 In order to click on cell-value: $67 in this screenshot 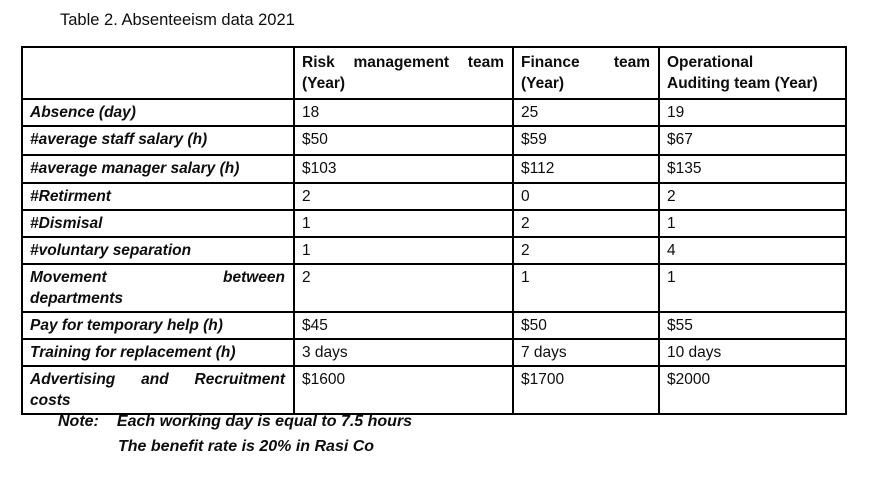, I will do `click(752, 140)`.